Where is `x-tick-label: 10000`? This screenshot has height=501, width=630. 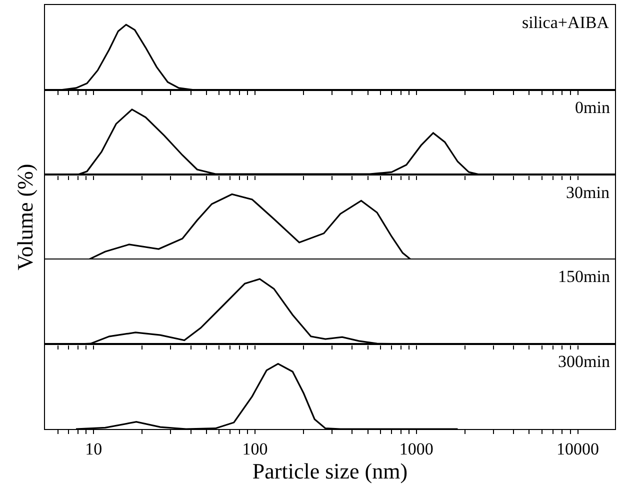
x-tick-label: 10000 is located at coordinates (578, 449).